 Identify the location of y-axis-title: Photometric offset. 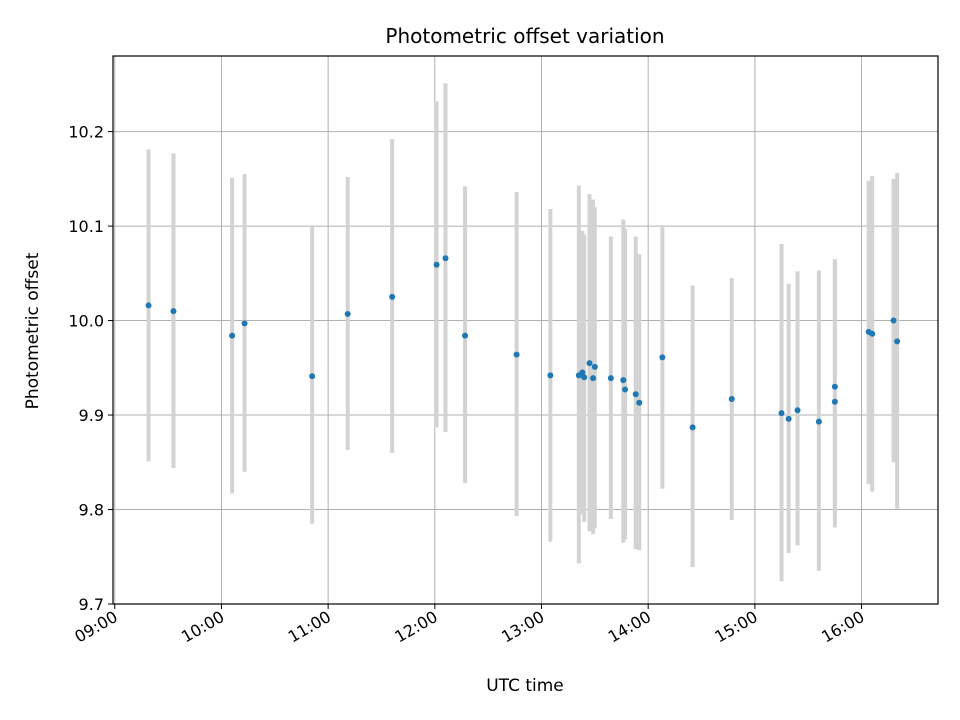
(33, 330).